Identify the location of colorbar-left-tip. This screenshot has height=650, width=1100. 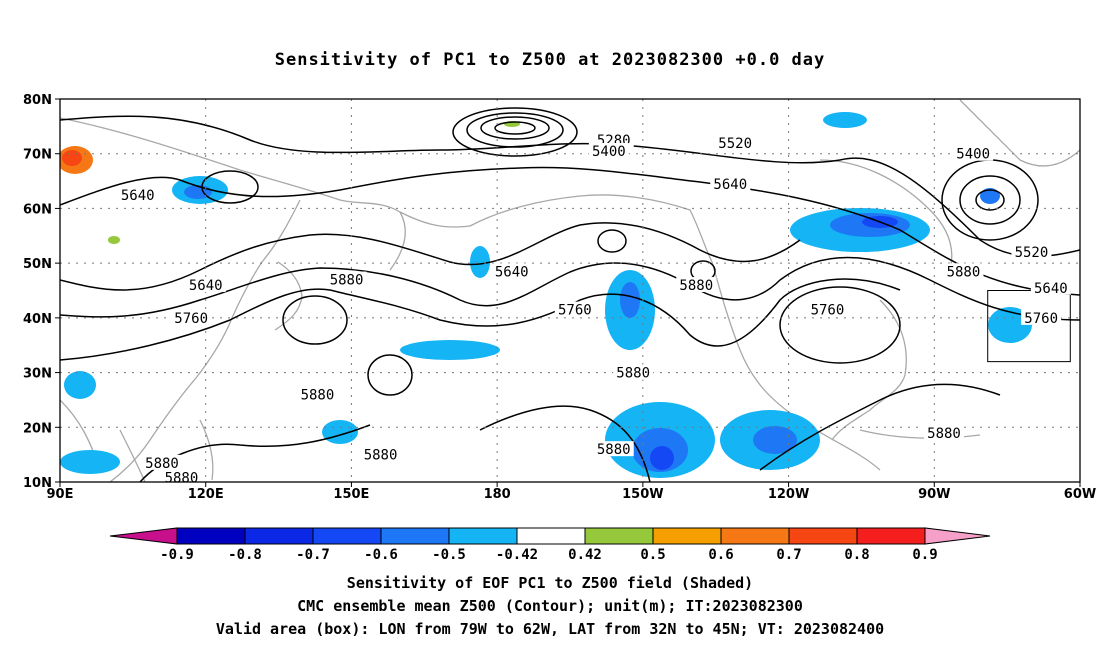
(143, 536).